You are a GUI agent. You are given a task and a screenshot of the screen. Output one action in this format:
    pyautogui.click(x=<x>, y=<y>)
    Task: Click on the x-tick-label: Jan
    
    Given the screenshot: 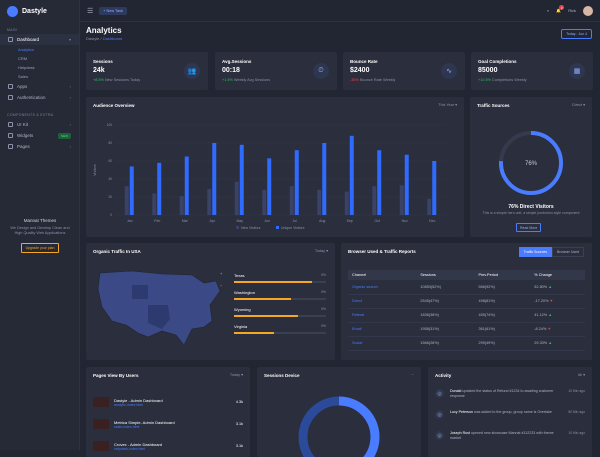 What is the action you would take?
    pyautogui.click(x=130, y=221)
    